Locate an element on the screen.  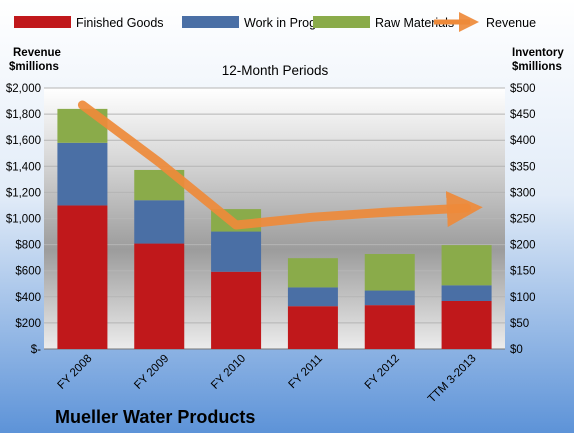
left-axis-title-line1: Revenue is located at coordinates (37, 53).